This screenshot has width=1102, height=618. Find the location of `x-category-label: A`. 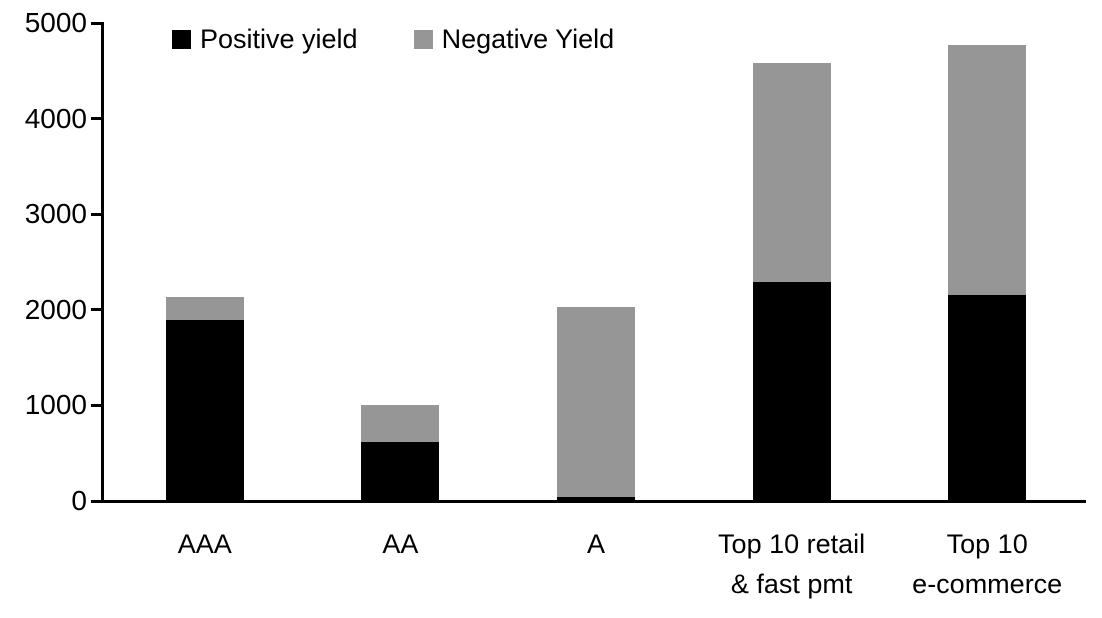

x-category-label: A is located at coordinates (595, 544).